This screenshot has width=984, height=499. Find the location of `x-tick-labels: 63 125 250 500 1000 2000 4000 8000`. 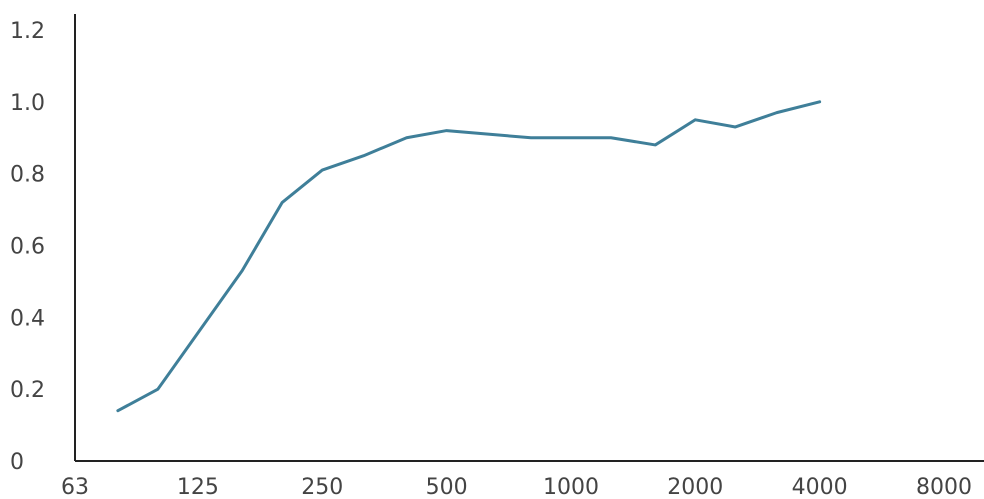

x-tick-labels: 63 125 250 500 1000 2000 4000 8000 is located at coordinates (516, 487).